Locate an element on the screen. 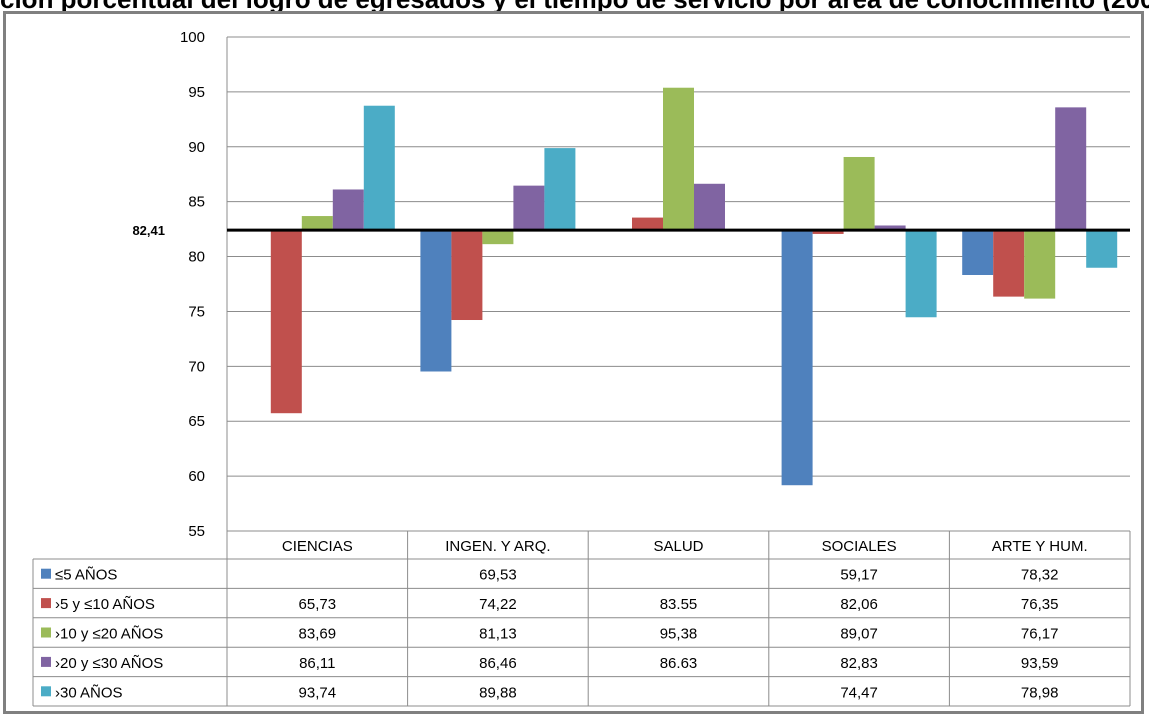  y-tick-label: 55 is located at coordinates (196, 531).